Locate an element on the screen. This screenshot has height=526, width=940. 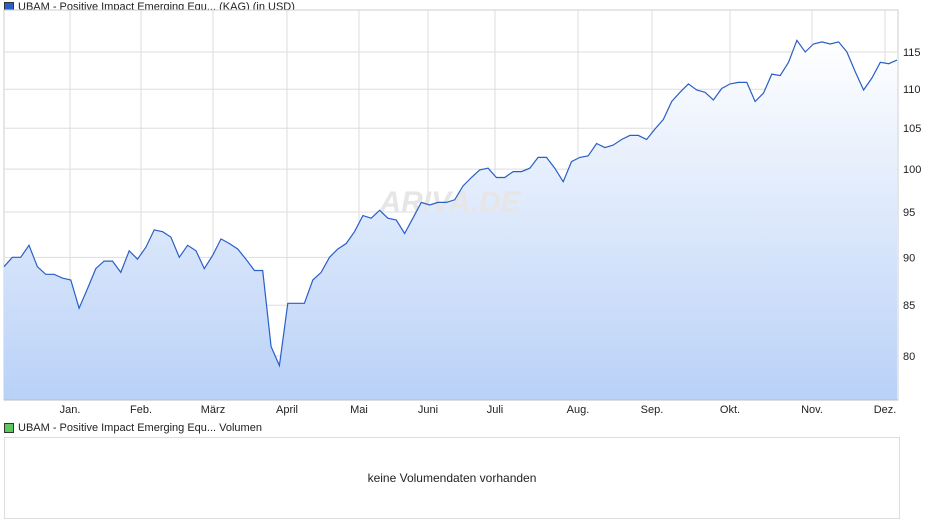
y-tick-label: 95 is located at coordinates (909, 213).